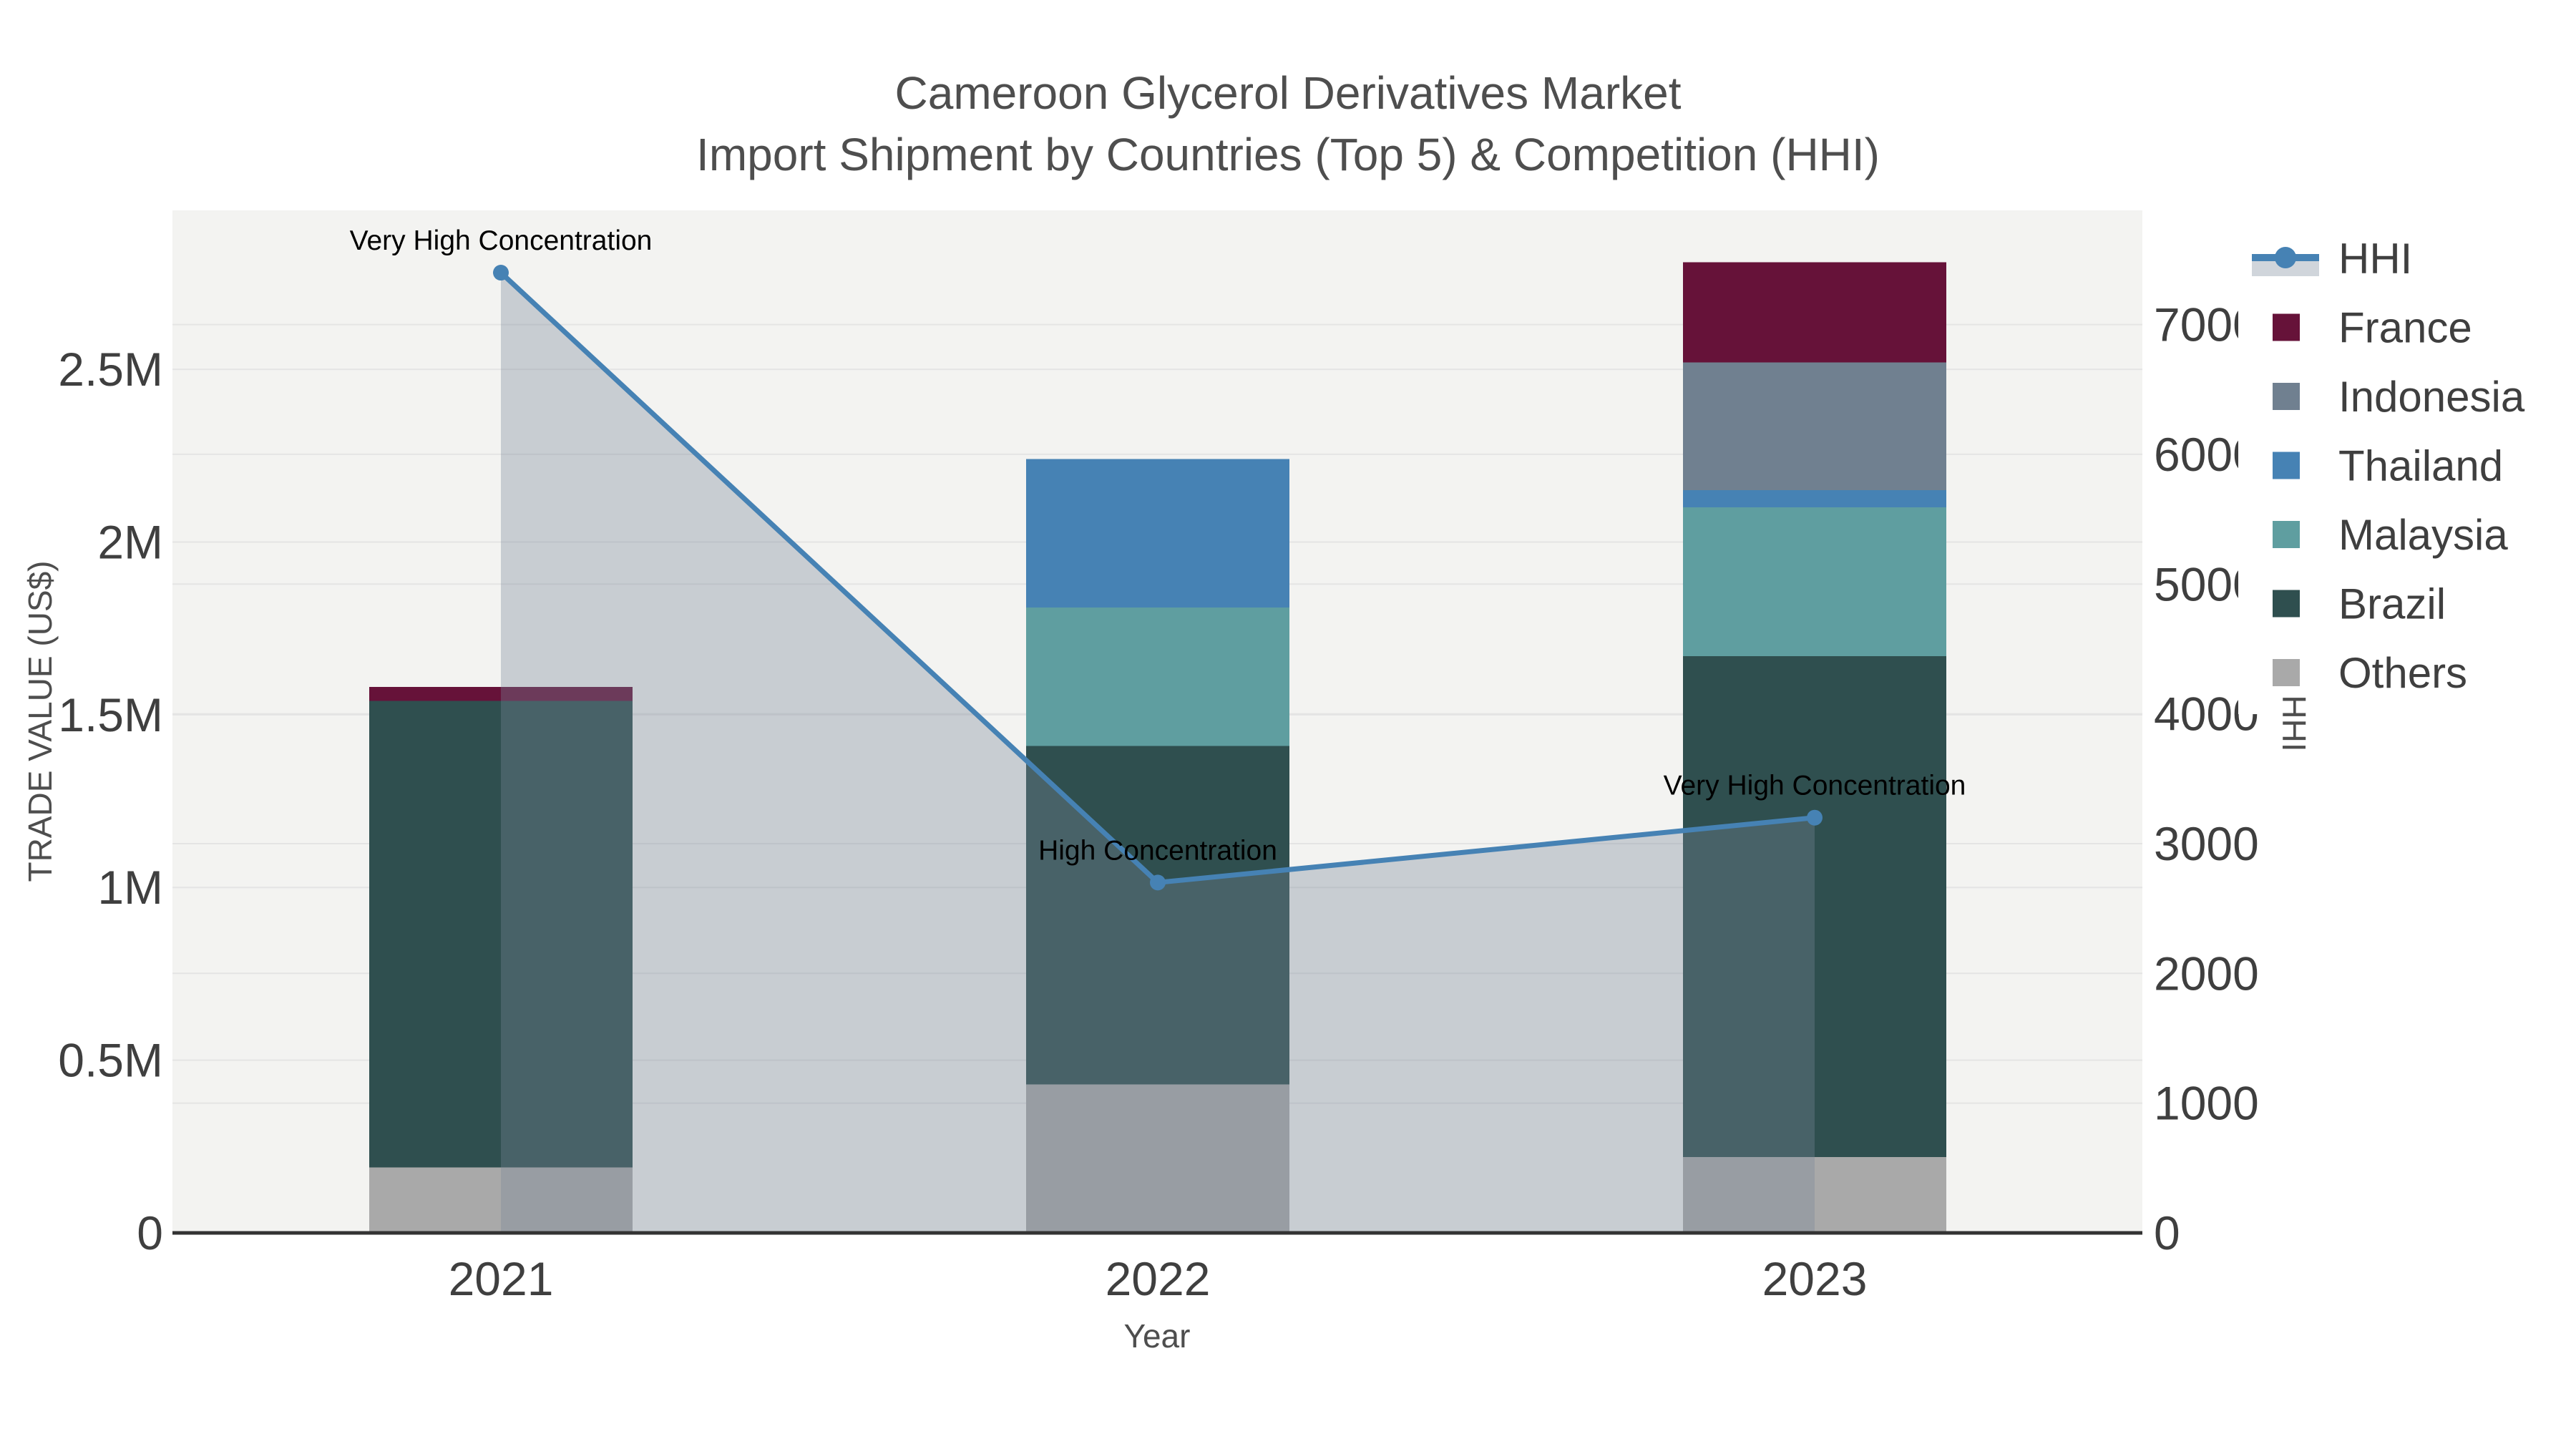  I want to click on legend-item-hhi: HHI, so click(2332, 259).